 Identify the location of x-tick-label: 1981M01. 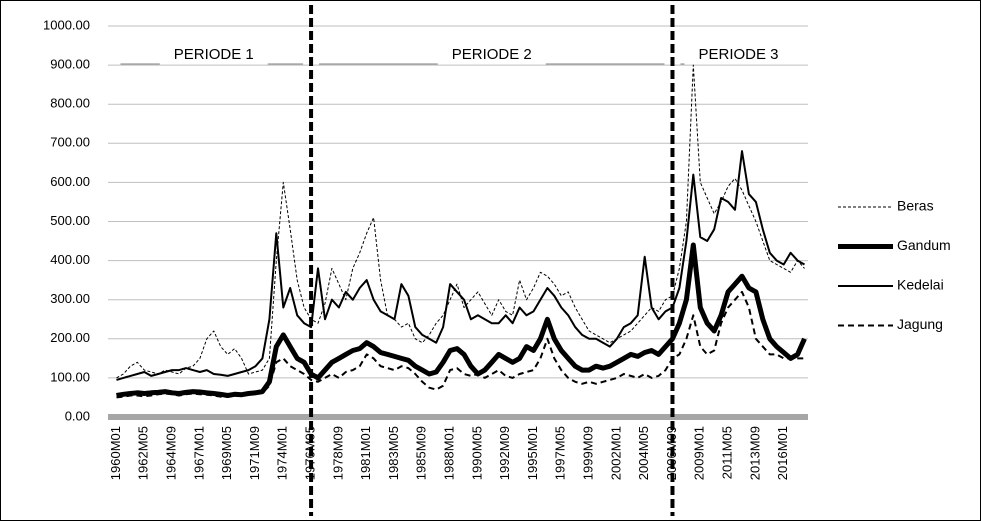
(365, 453).